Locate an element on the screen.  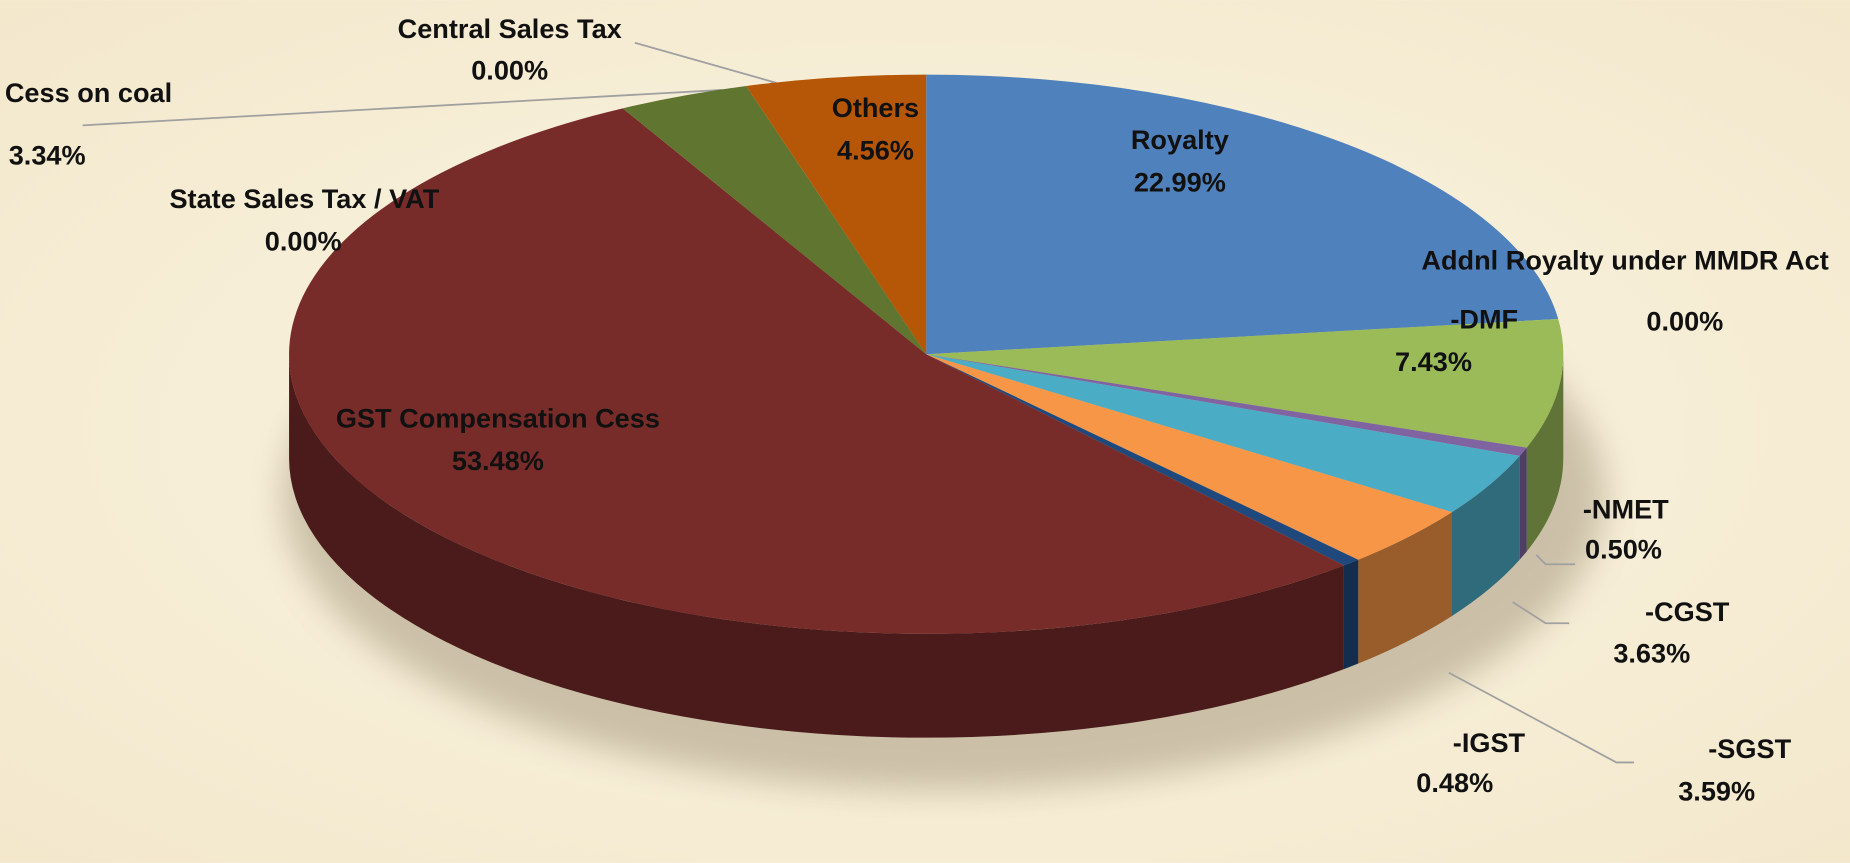
slice-value-label: 0.50% is located at coordinates (1623, 548).